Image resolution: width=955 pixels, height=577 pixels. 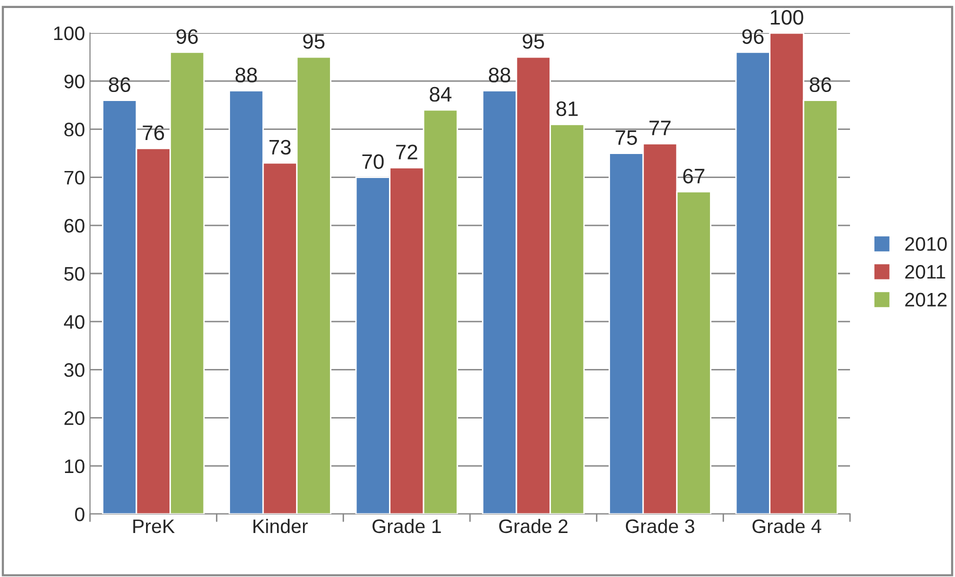 I want to click on data-label: 84, so click(x=441, y=94).